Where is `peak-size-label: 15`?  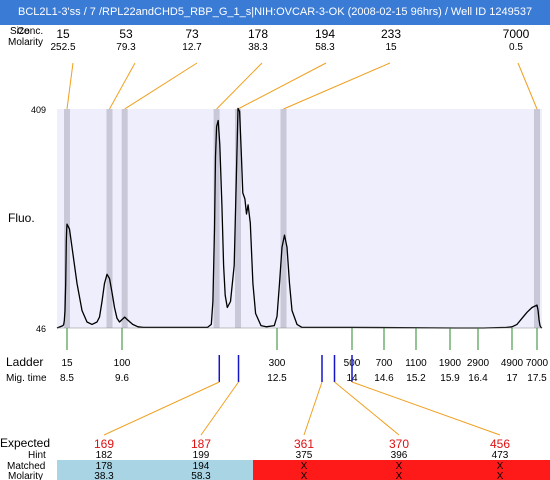 peak-size-label: 15 is located at coordinates (63, 34).